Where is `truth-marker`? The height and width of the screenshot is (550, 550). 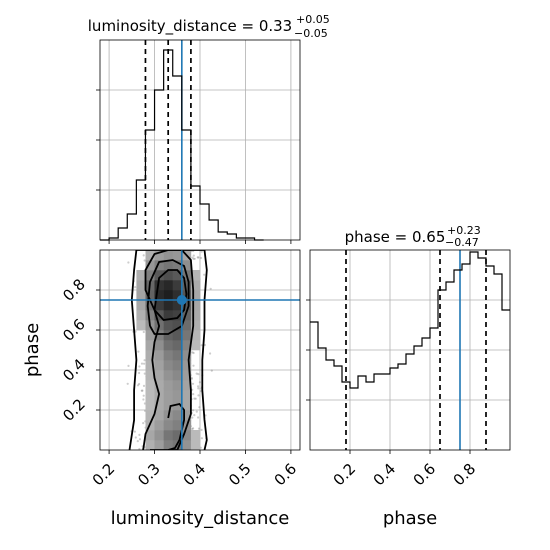 truth-marker is located at coordinates (181, 300).